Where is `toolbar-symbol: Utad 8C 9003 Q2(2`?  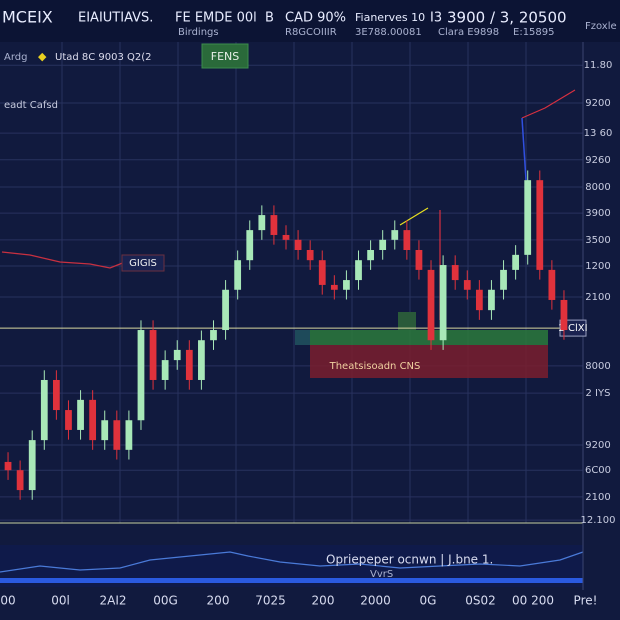 toolbar-symbol: Utad 8C 9003 Q2(2 is located at coordinates (103, 57).